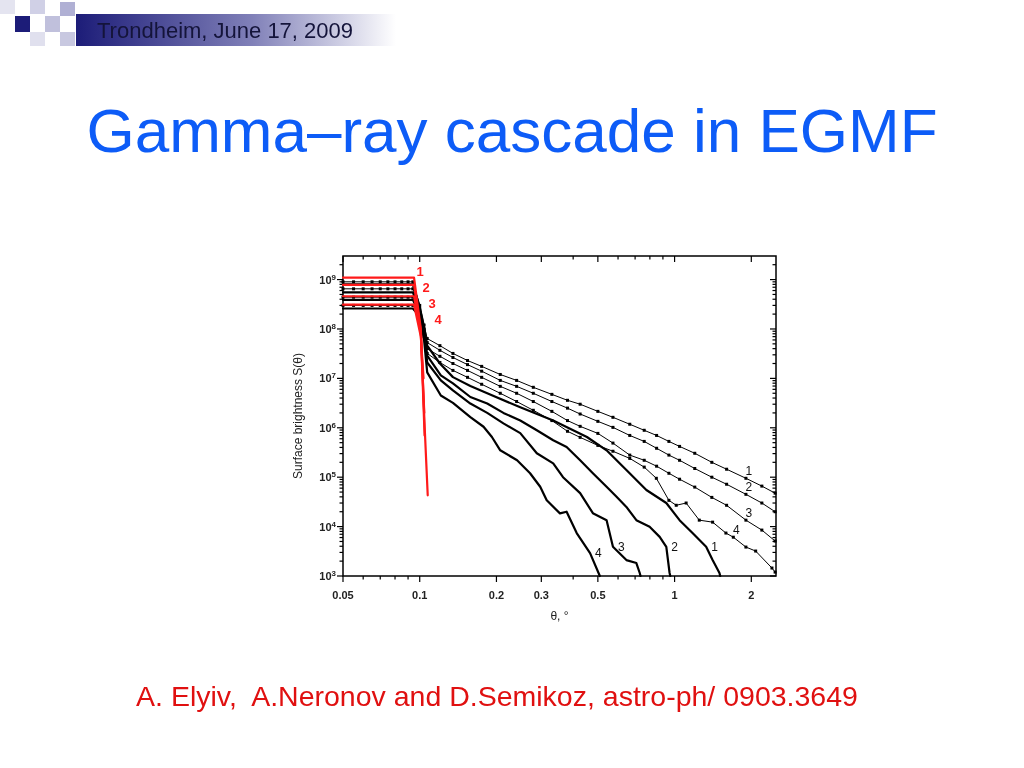 Image resolution: width=1024 pixels, height=768 pixels. What do you see at coordinates (420, 595) in the screenshot?
I see `x-tick-label: 0.1` at bounding box center [420, 595].